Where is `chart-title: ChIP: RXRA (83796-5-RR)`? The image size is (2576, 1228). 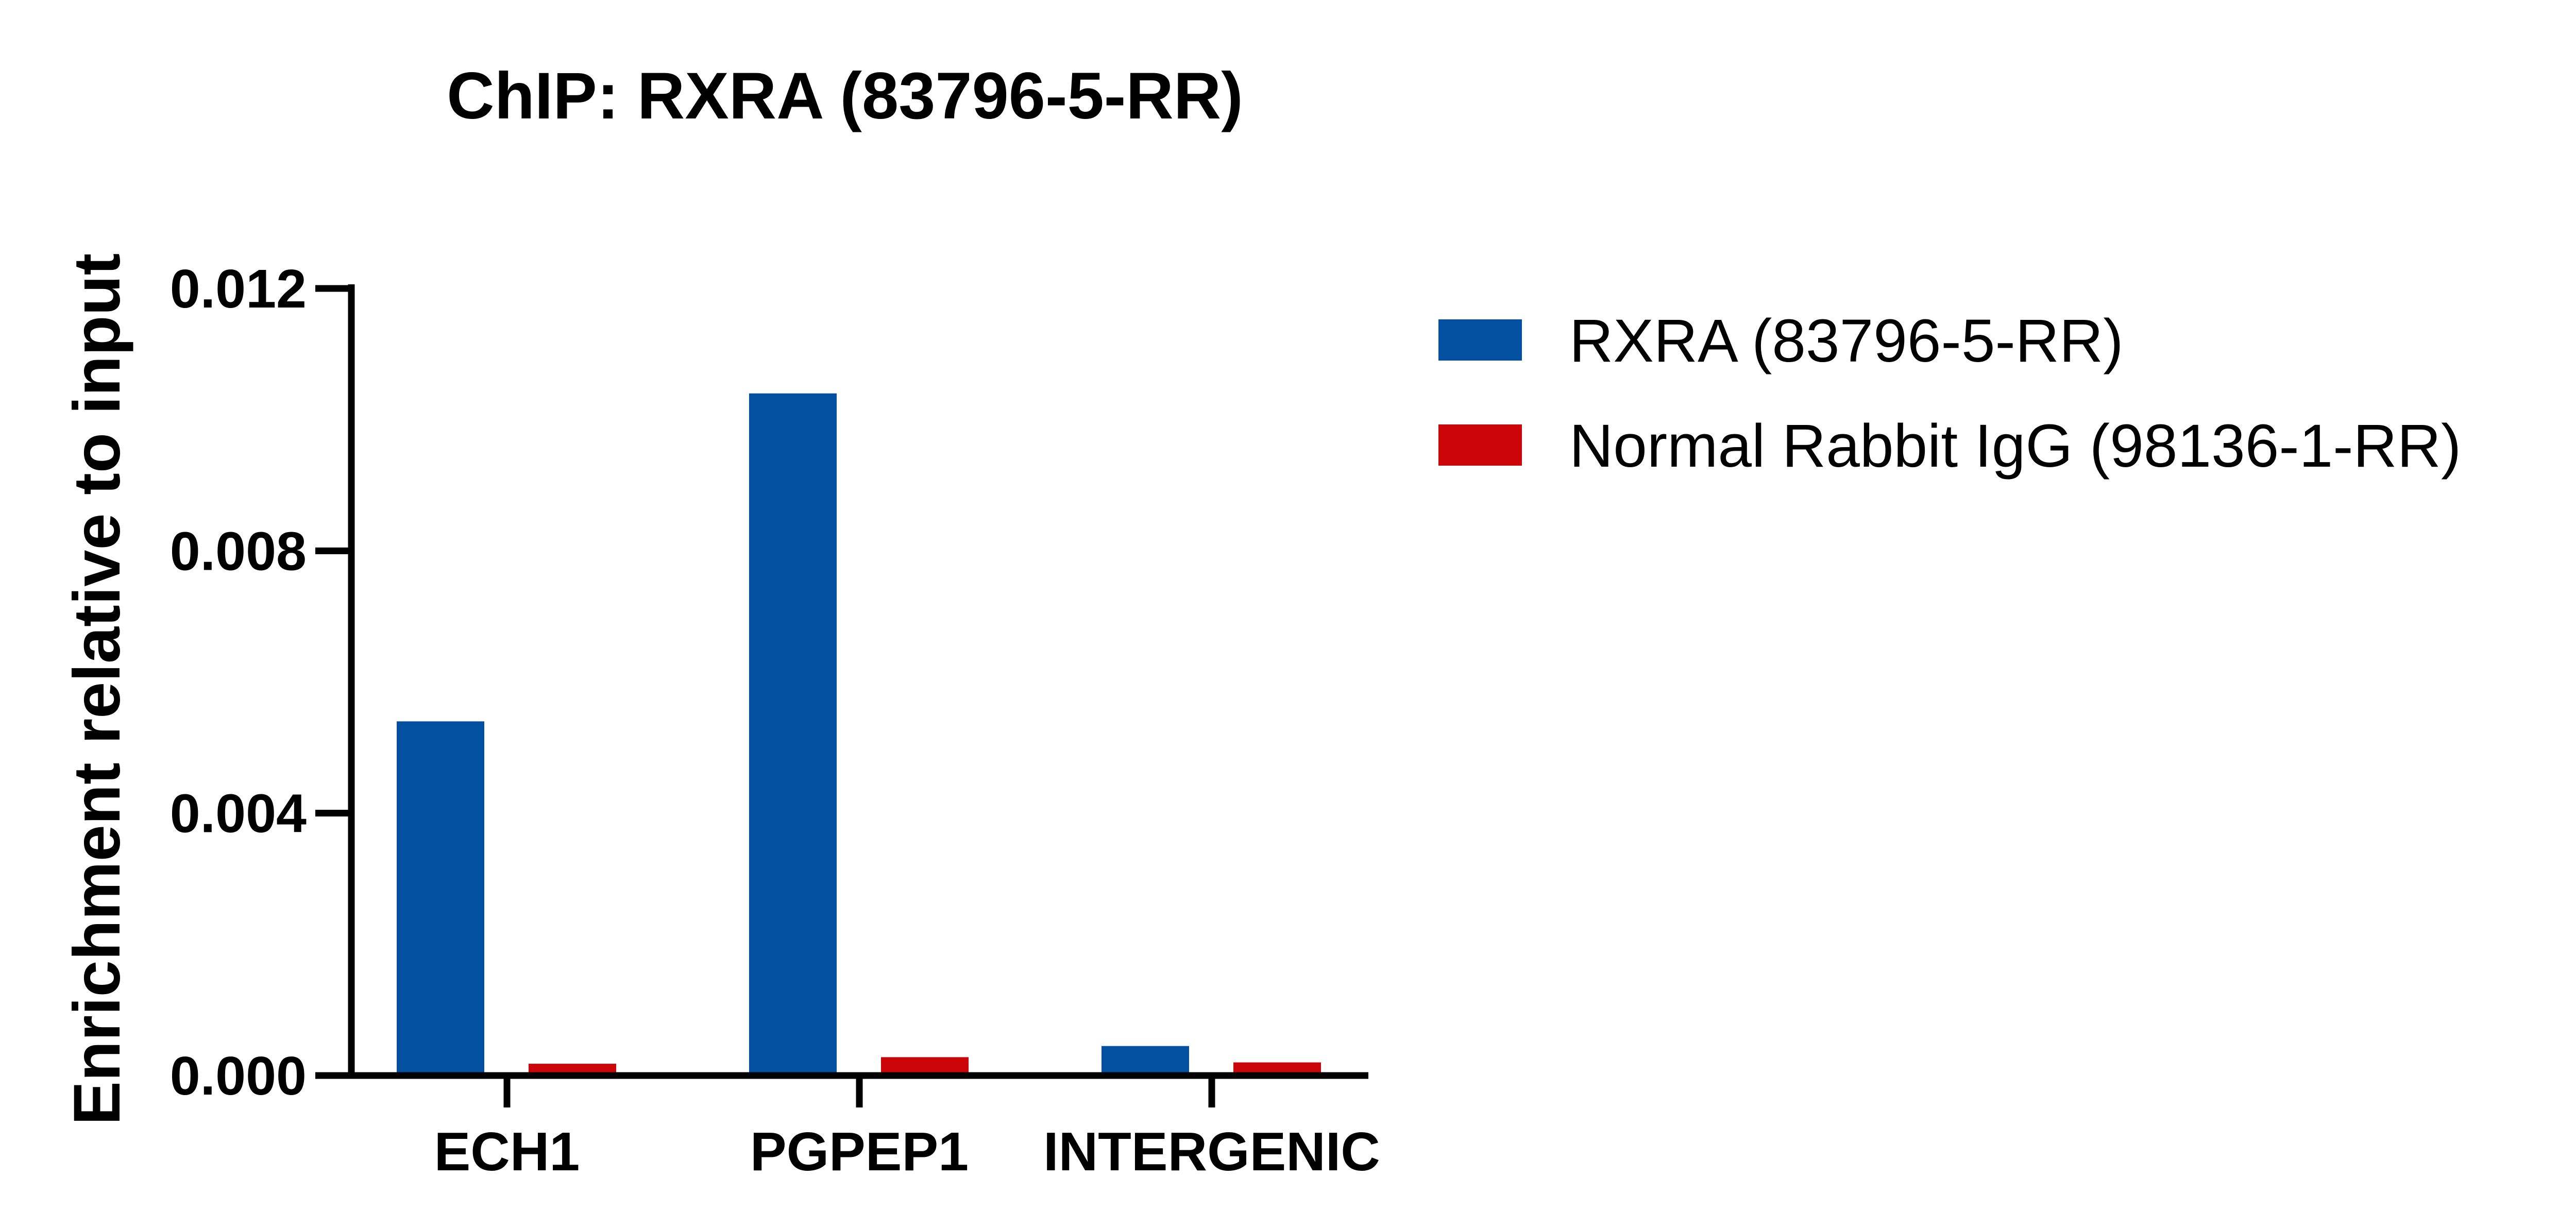
chart-title: ChIP: RXRA (83796-5-RR) is located at coordinates (845, 96).